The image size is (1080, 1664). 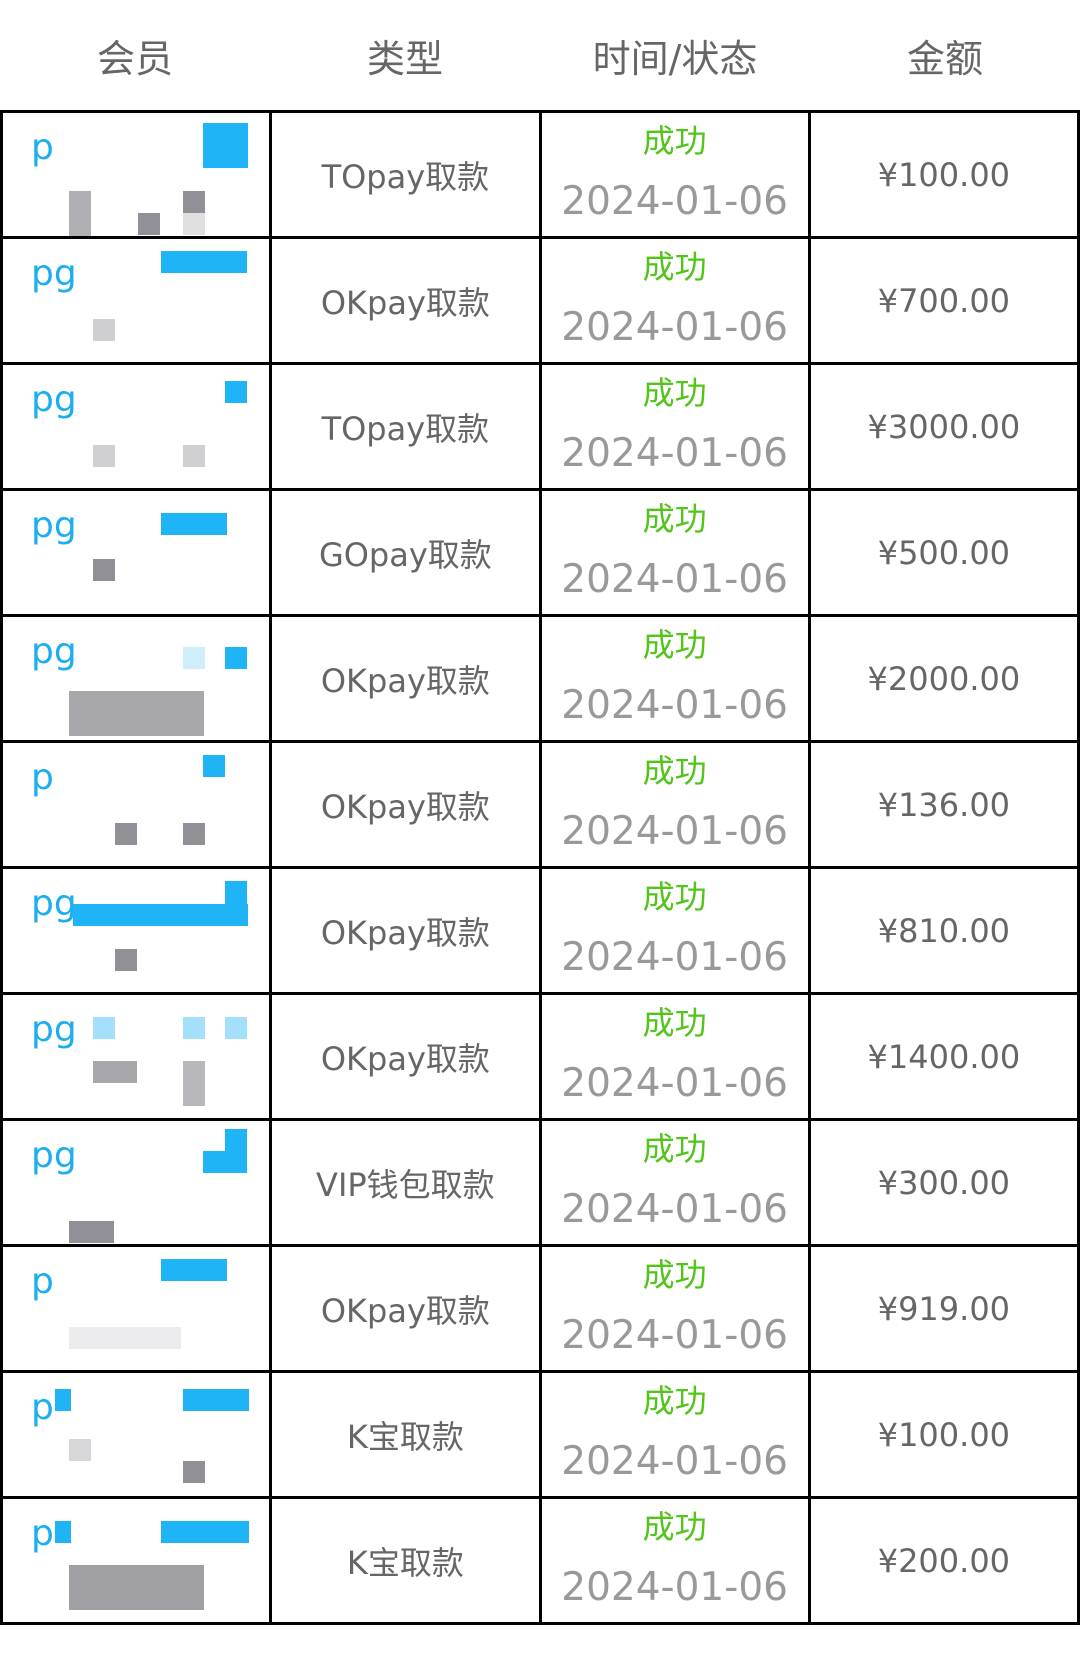 I want to click on table-row: p TOpay取款 成功 2024-01-06 ¥100.00, so click(x=540, y=174).